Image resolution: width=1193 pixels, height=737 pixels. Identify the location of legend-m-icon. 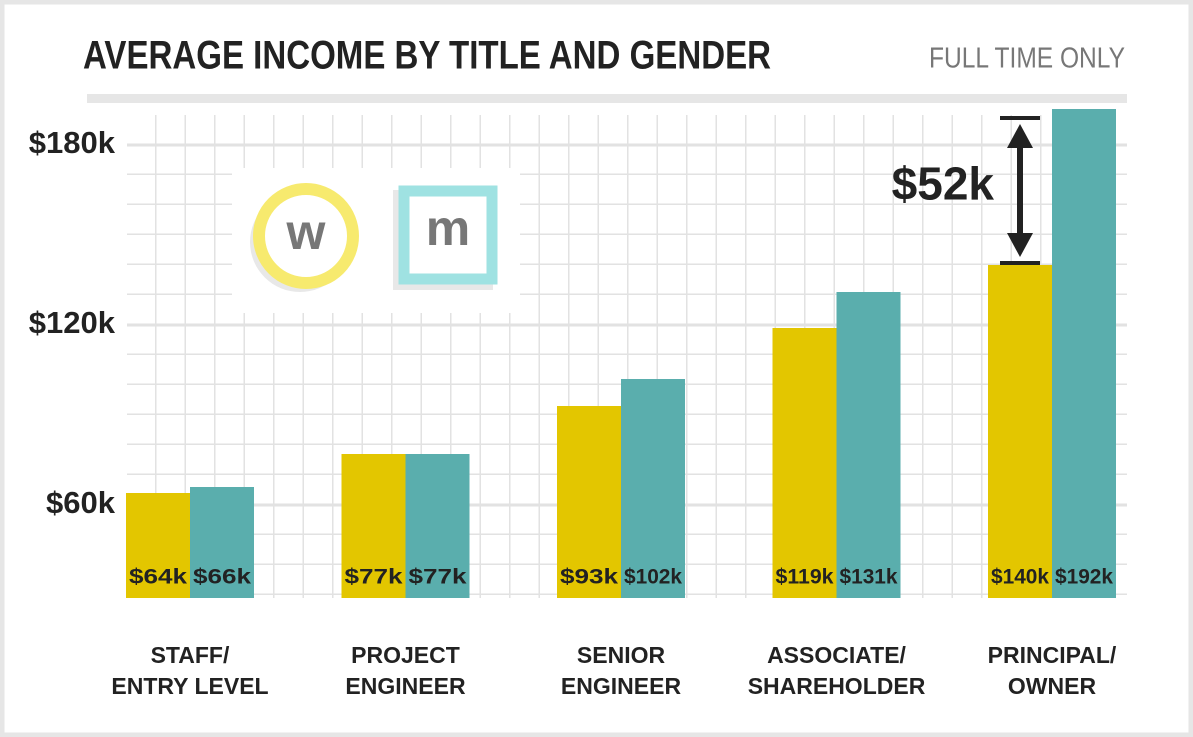
(448, 235).